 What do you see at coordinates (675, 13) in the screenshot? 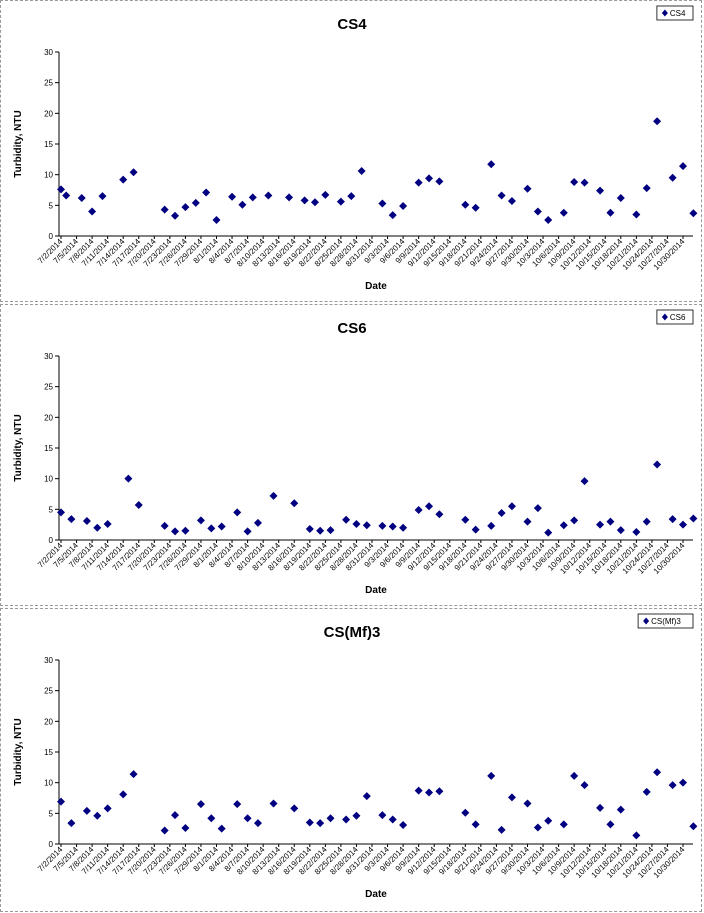
I see `legend-box` at bounding box center [675, 13].